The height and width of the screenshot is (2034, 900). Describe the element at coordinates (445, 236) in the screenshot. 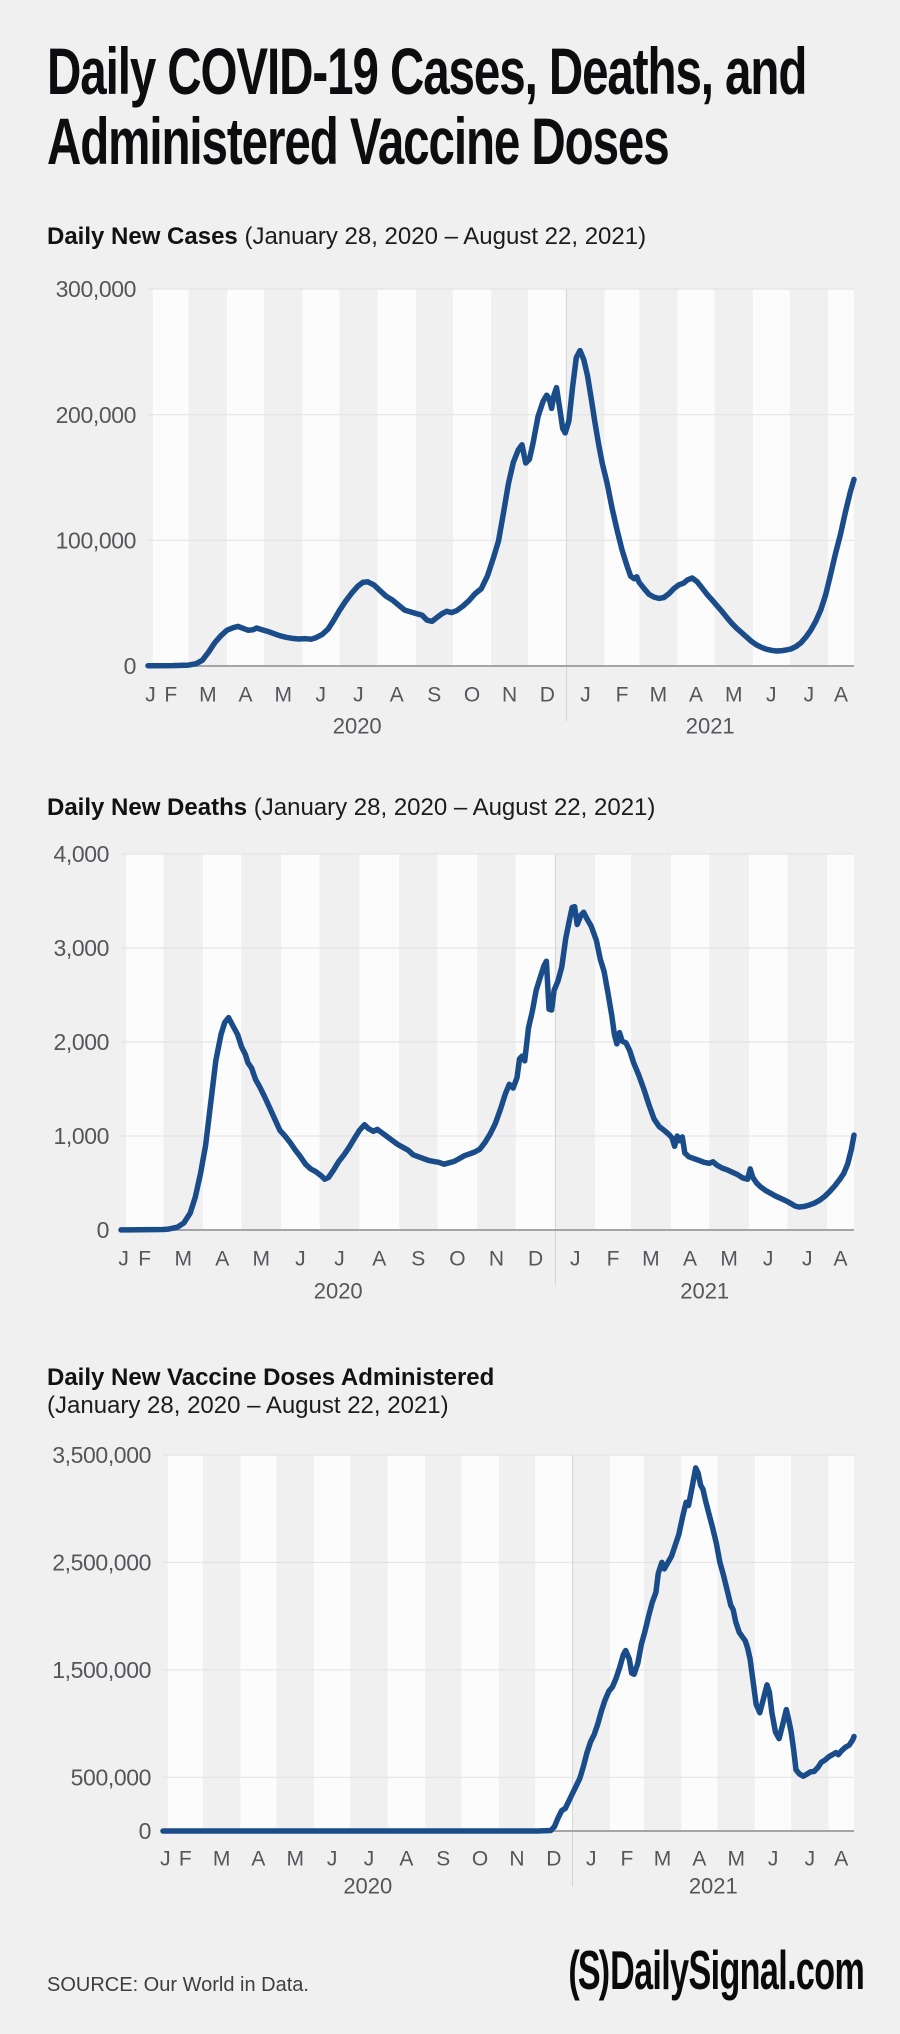

I see `chart-heading-cases-period: (January 28, 2020 – August 22, 2021)` at that location.